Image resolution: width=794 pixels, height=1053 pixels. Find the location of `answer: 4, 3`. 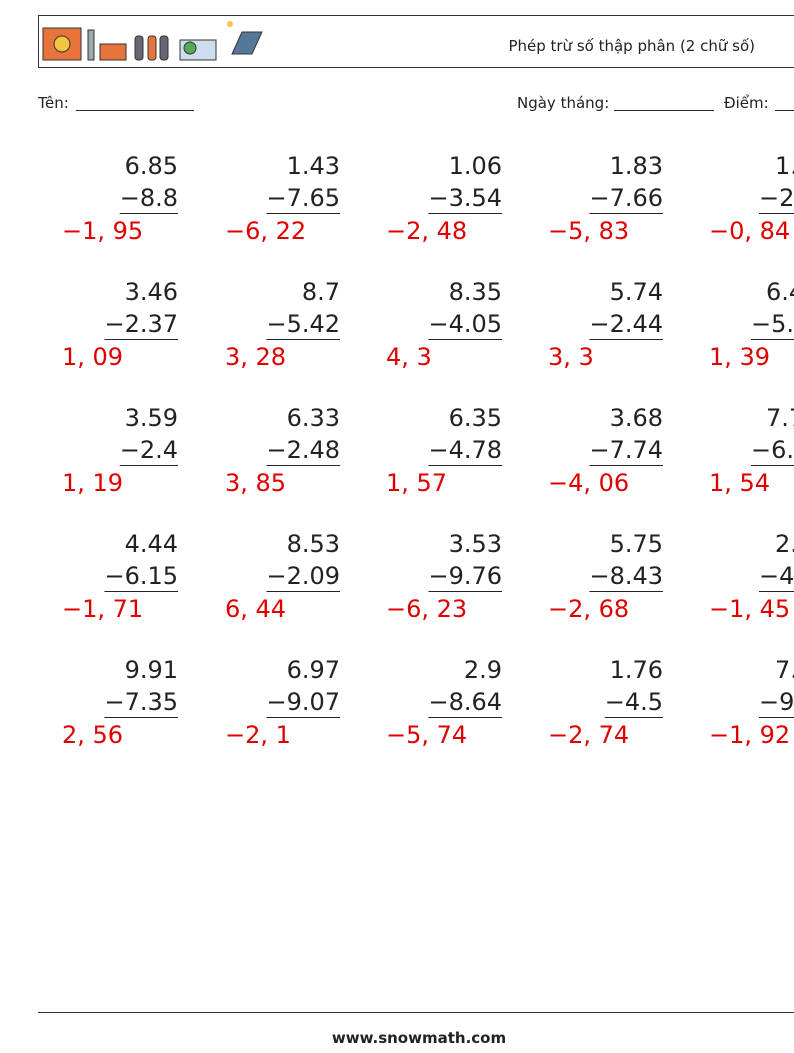

answer: 4, 3 is located at coordinates (409, 357).